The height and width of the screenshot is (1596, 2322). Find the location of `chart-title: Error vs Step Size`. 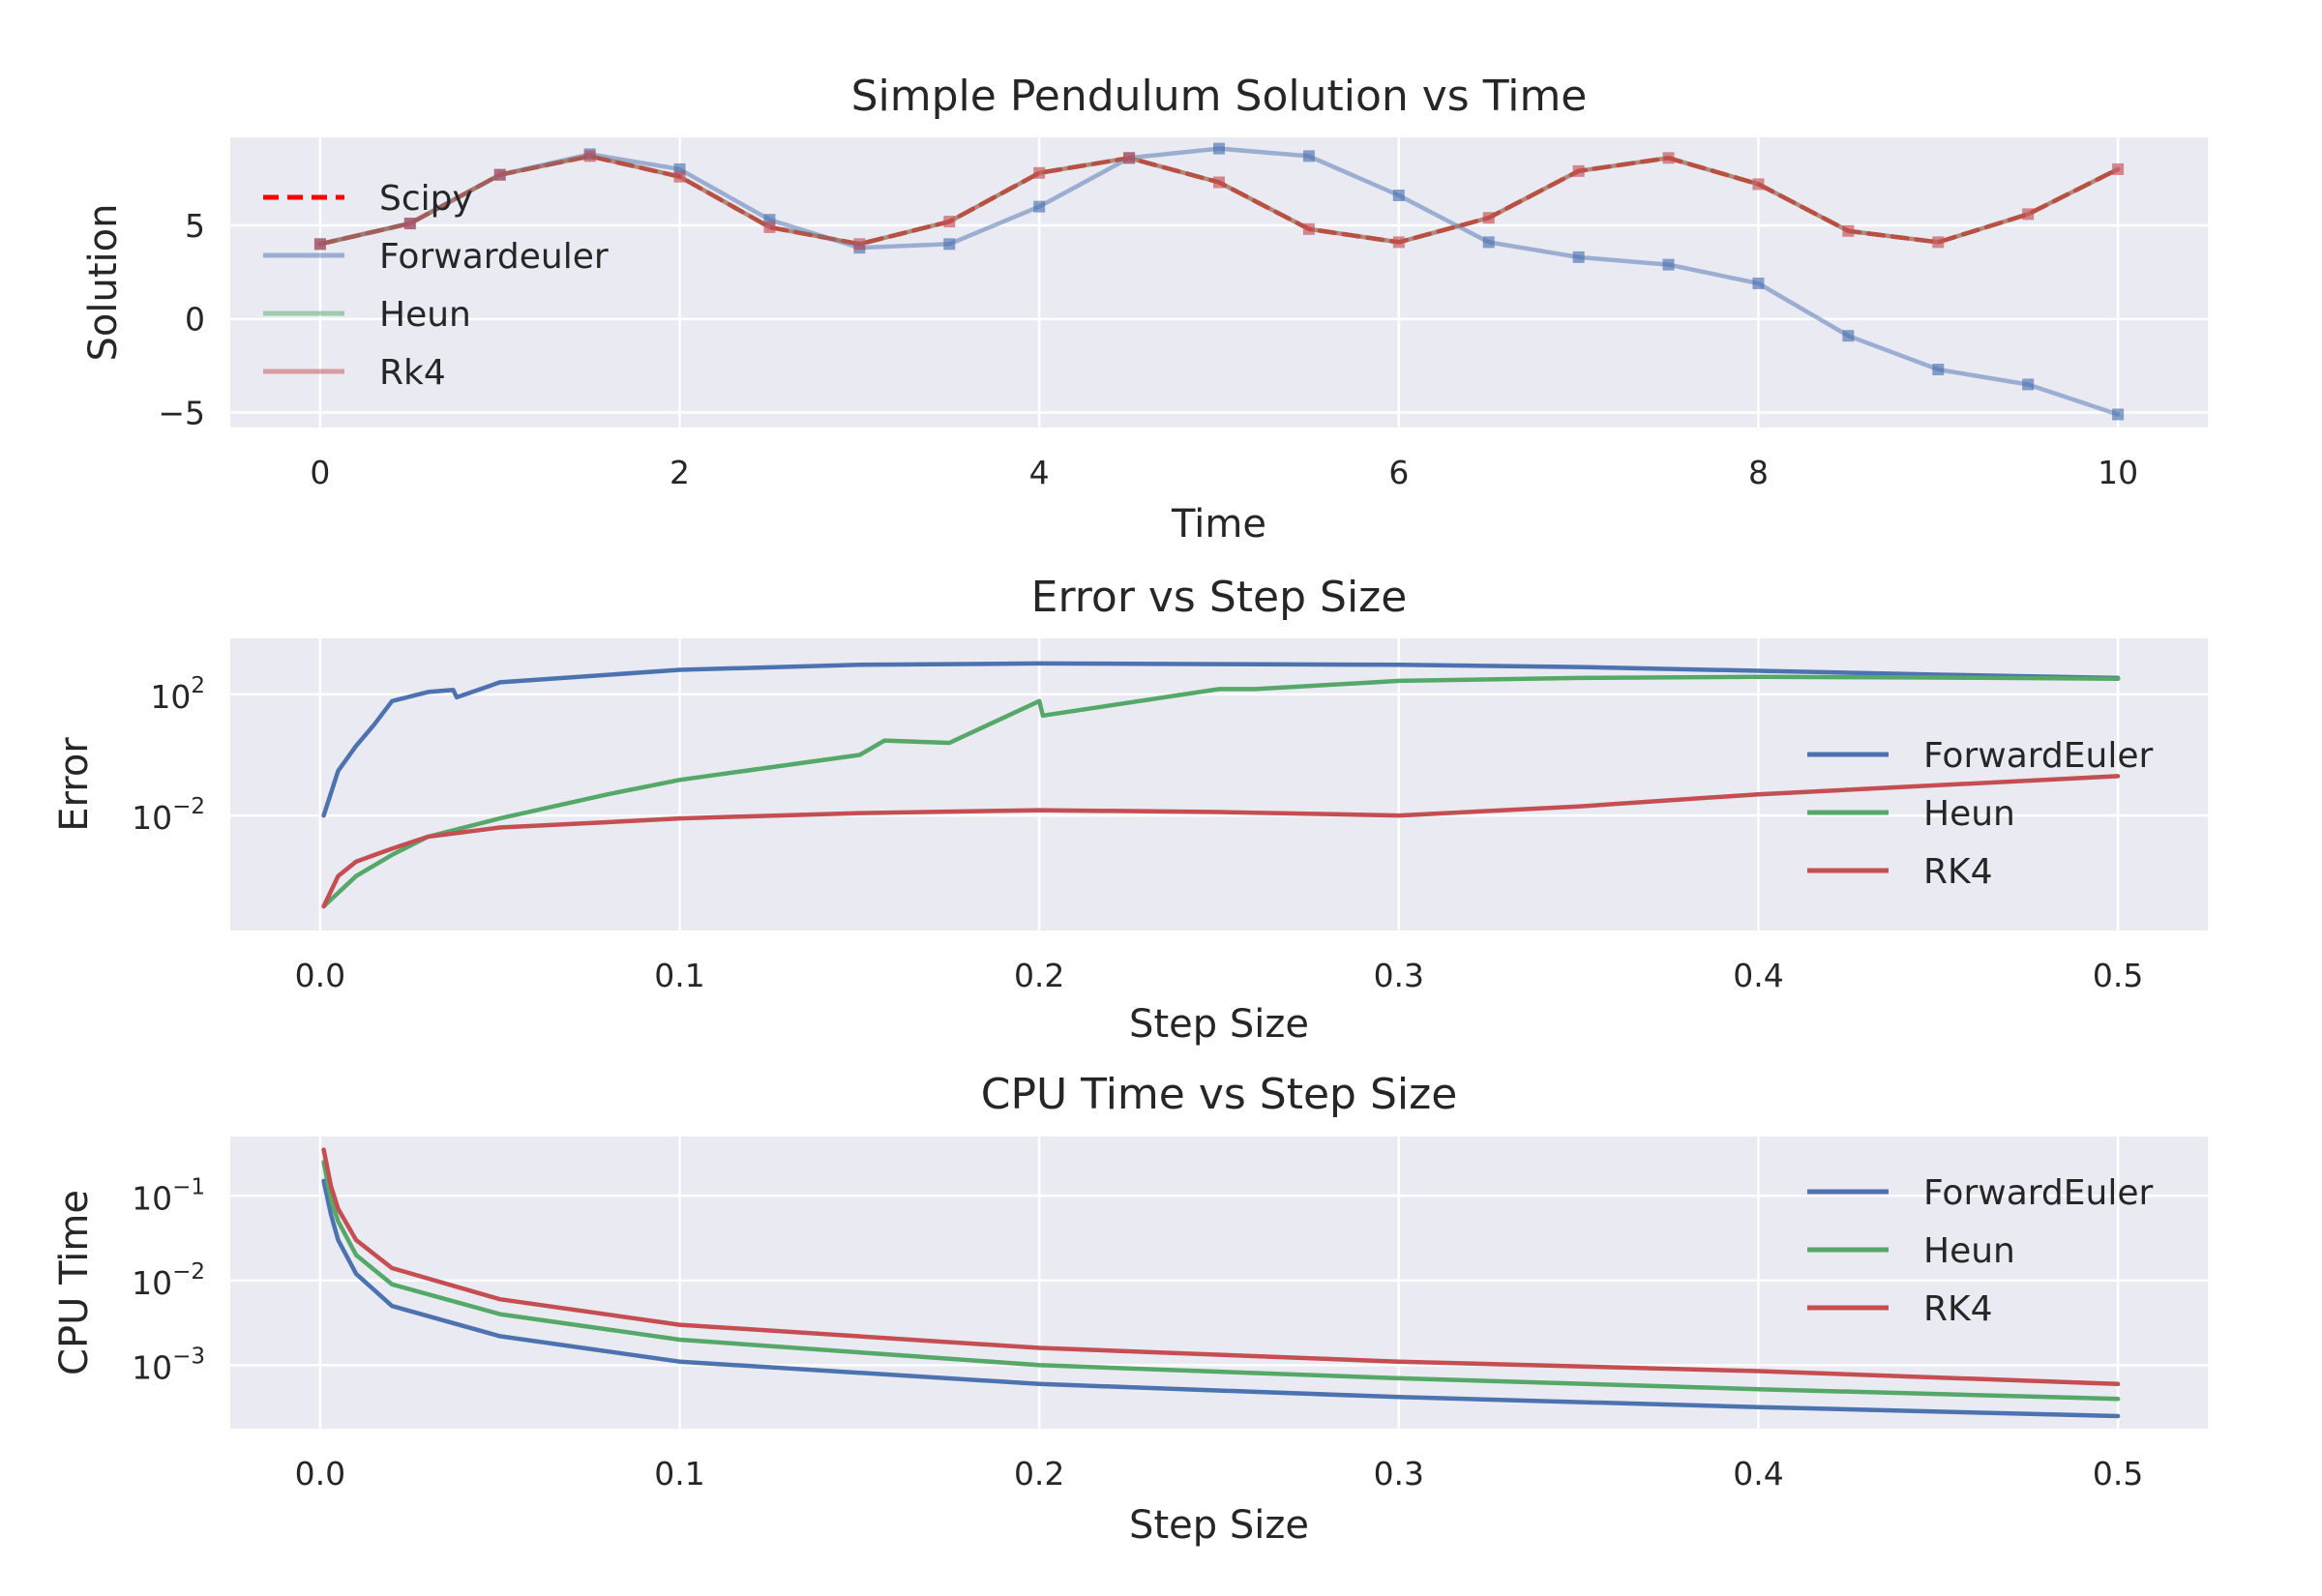

chart-title: Error vs Step Size is located at coordinates (1219, 597).